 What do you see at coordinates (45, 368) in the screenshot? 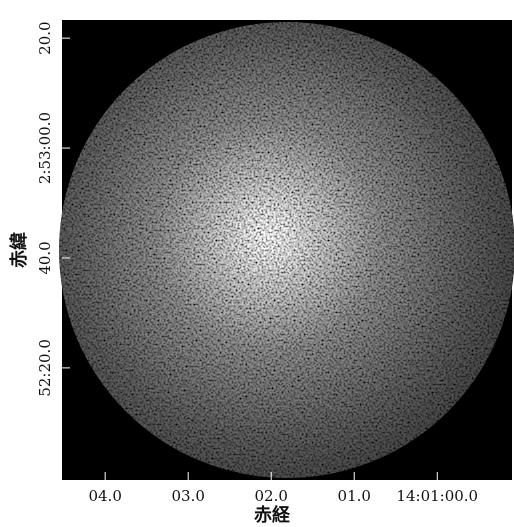
I see `y-tick-label: 52:20.0` at bounding box center [45, 368].